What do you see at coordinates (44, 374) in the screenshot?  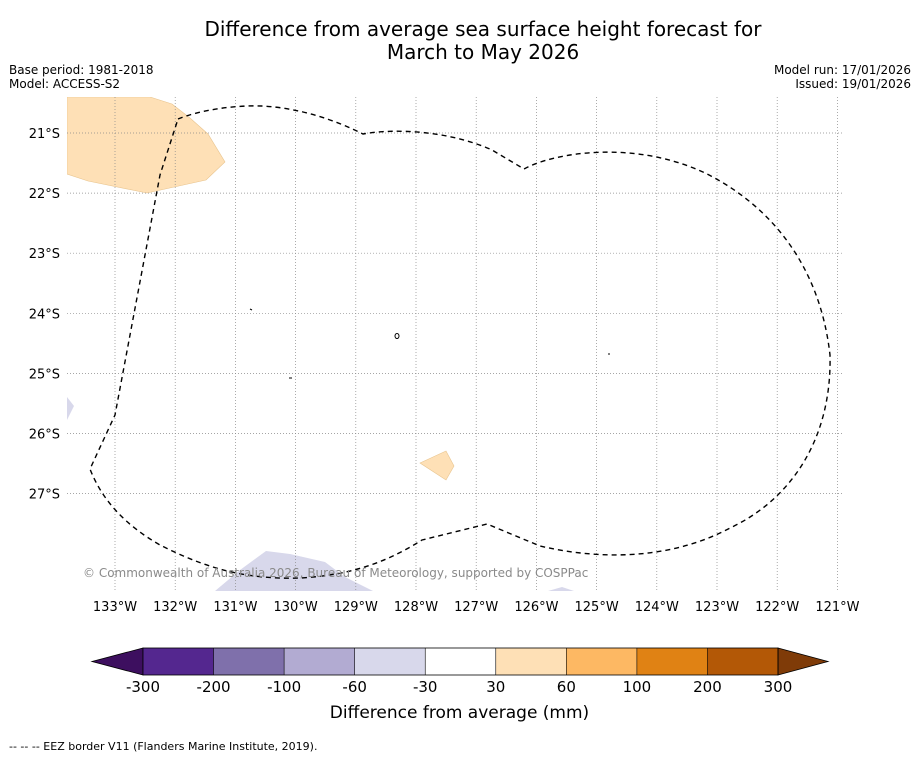 I see `latitude-tick-label: 25°S` at bounding box center [44, 374].